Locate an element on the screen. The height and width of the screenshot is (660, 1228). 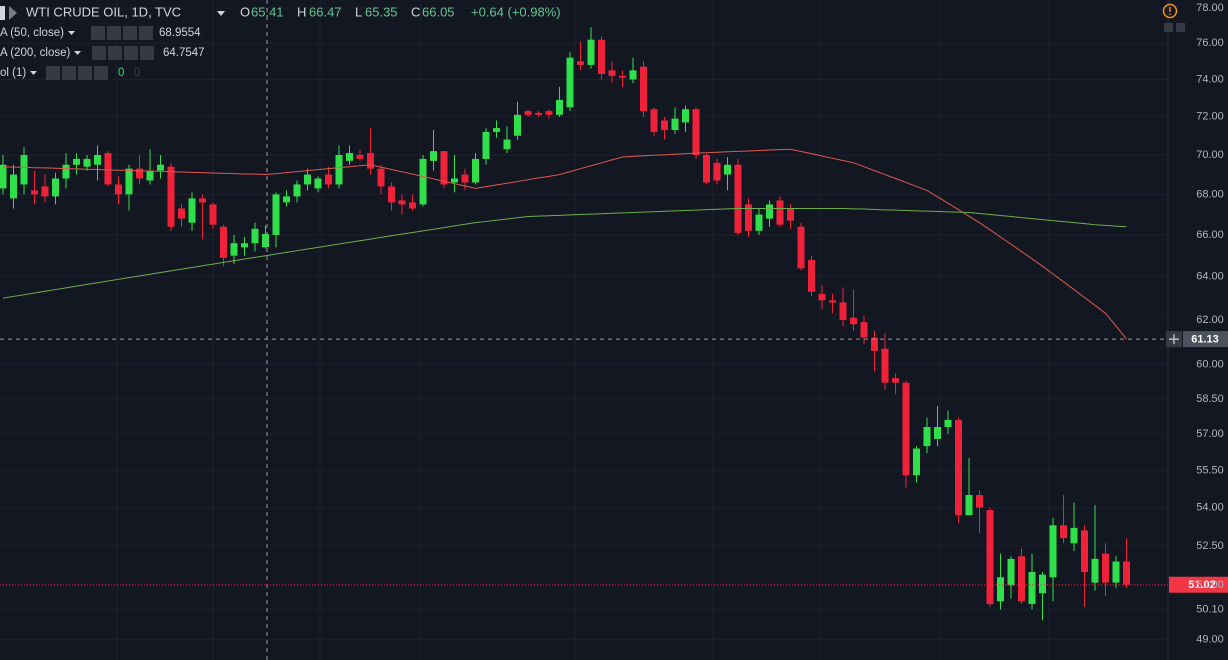
ohlc-label: C is located at coordinates (415, 11).